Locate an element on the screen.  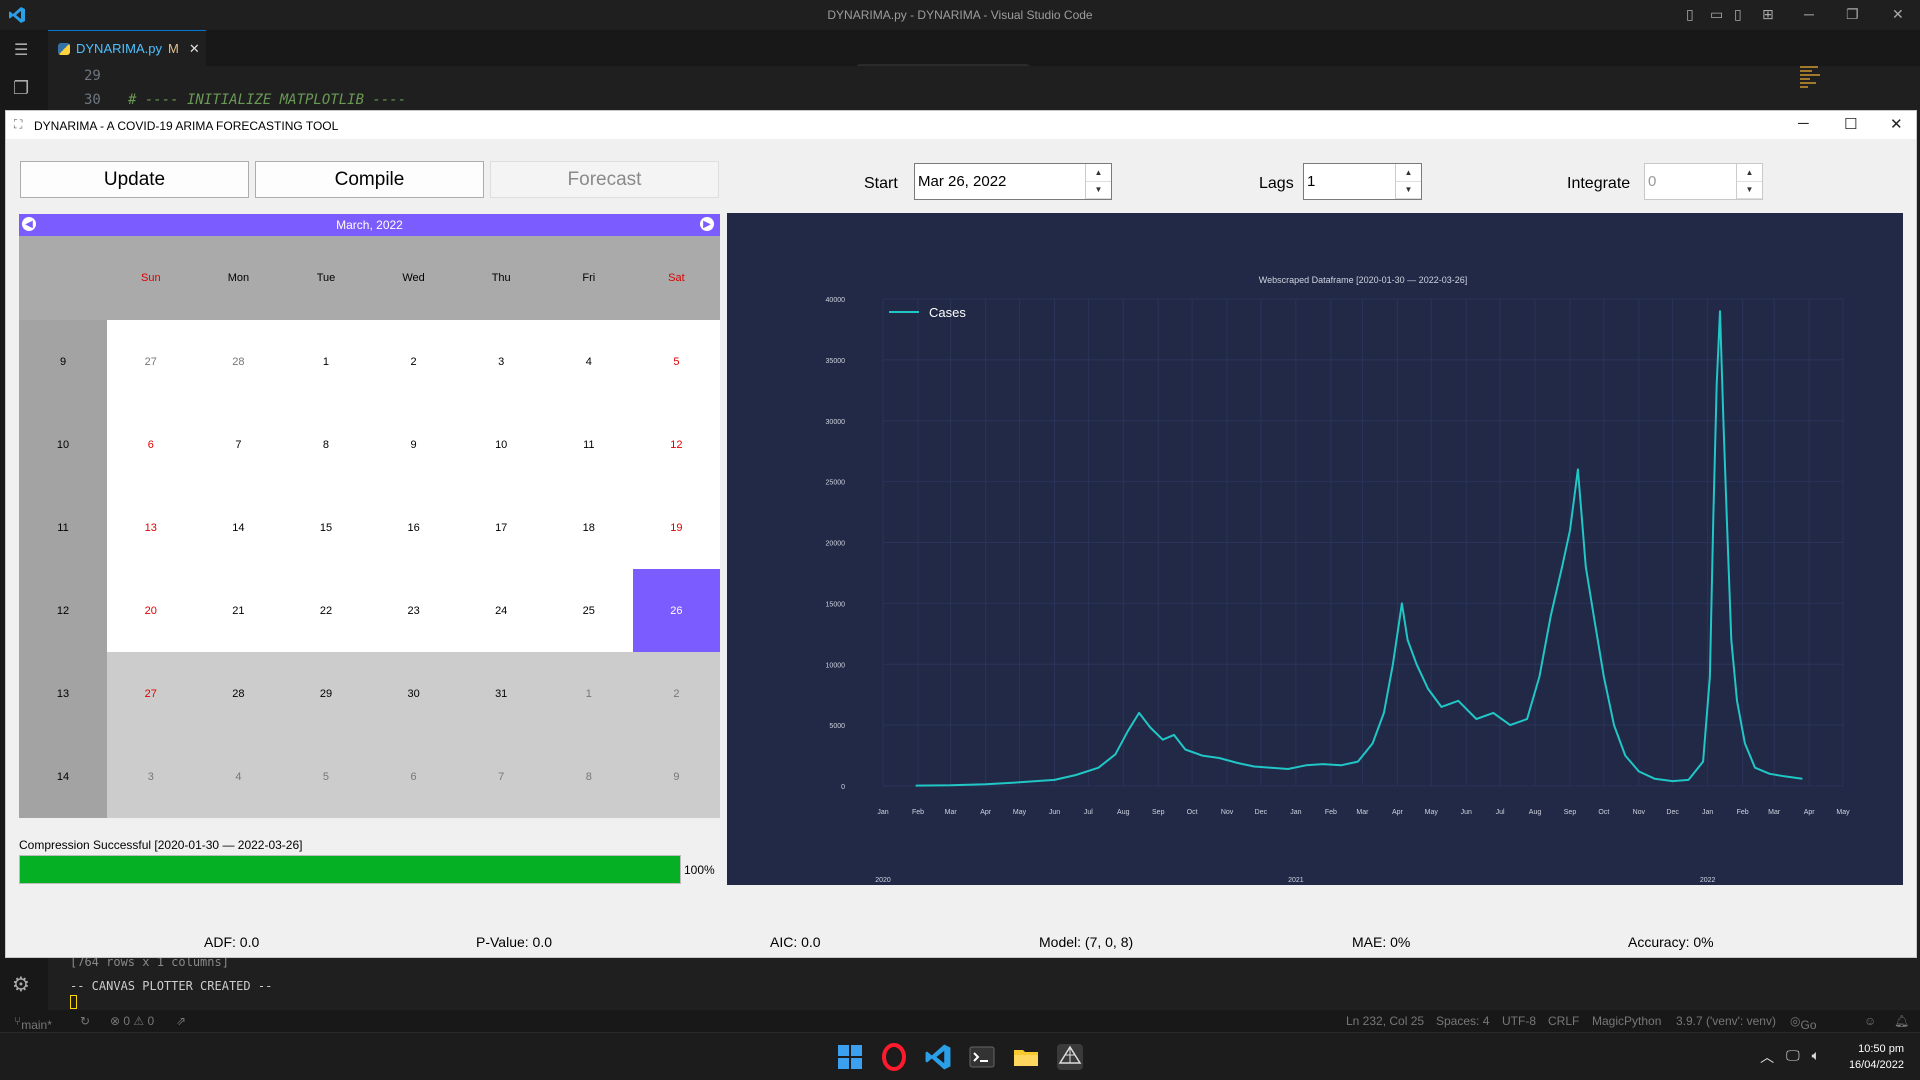
toggle-sidebar-icon: ▯ is located at coordinates (1690, 14).